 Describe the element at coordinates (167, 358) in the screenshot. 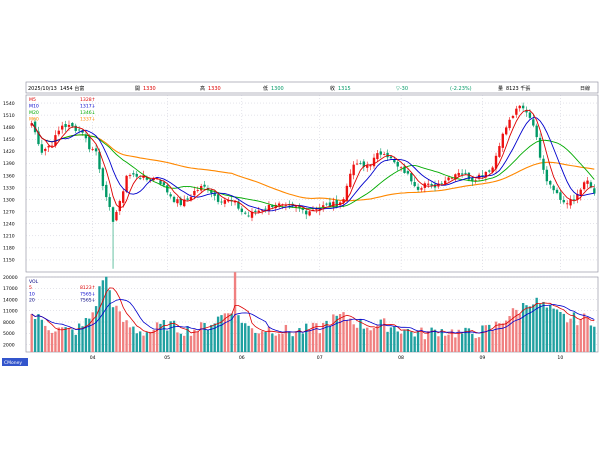

I see `month-tick-label: 05` at that location.